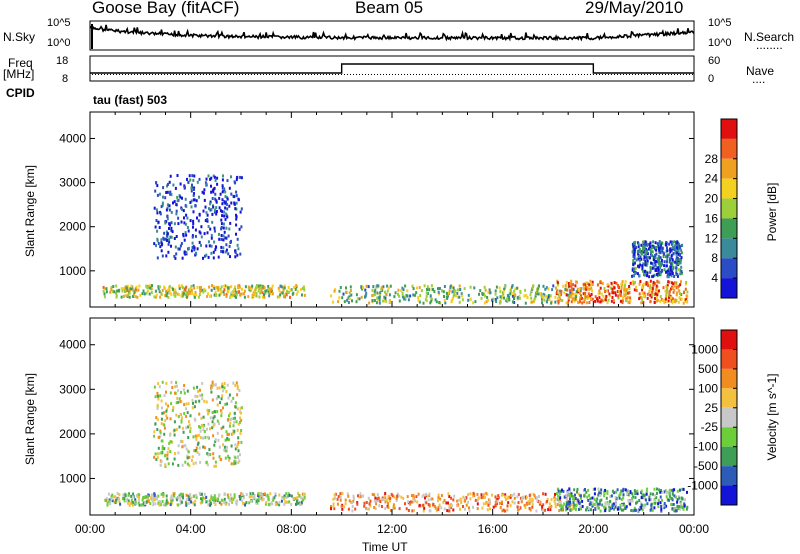 The image size is (800, 554). I want to click on power-colorbar-tick-label: 28, so click(712, 159).